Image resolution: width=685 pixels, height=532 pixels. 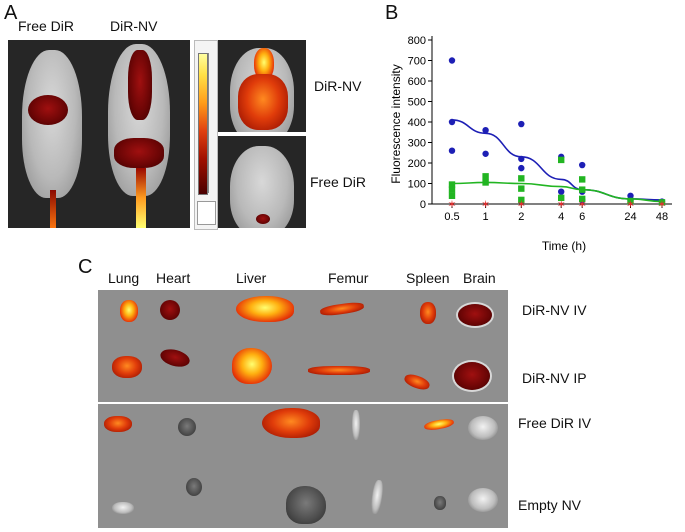 I want to click on organ-brain-dir-nv-ip, so click(x=472, y=376).